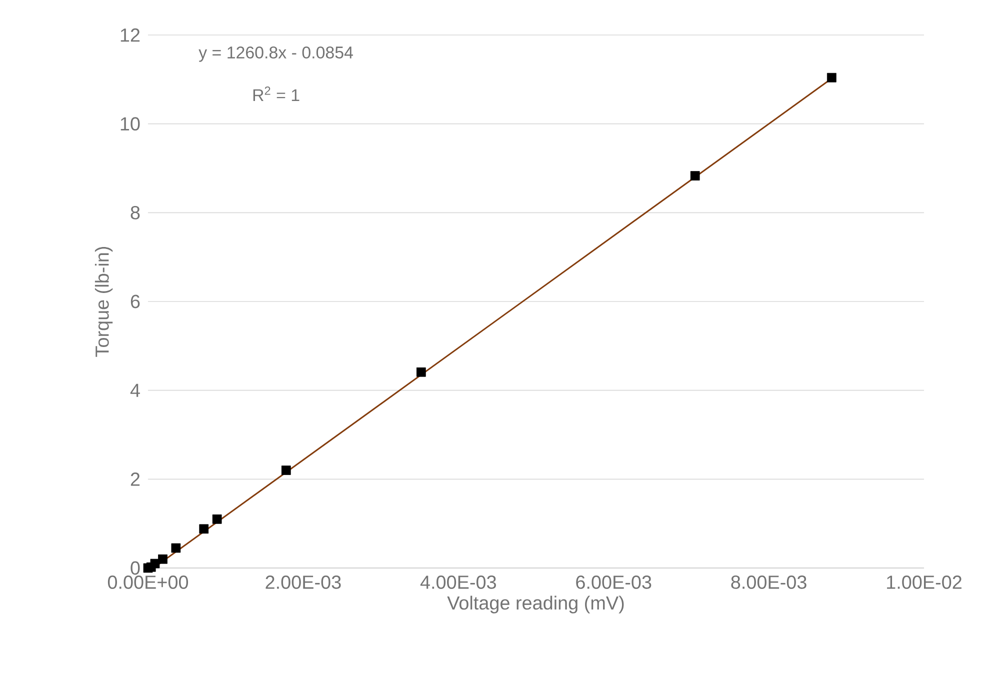 The width and height of the screenshot is (998, 700). I want to click on y-tick-label: 4, so click(135, 390).